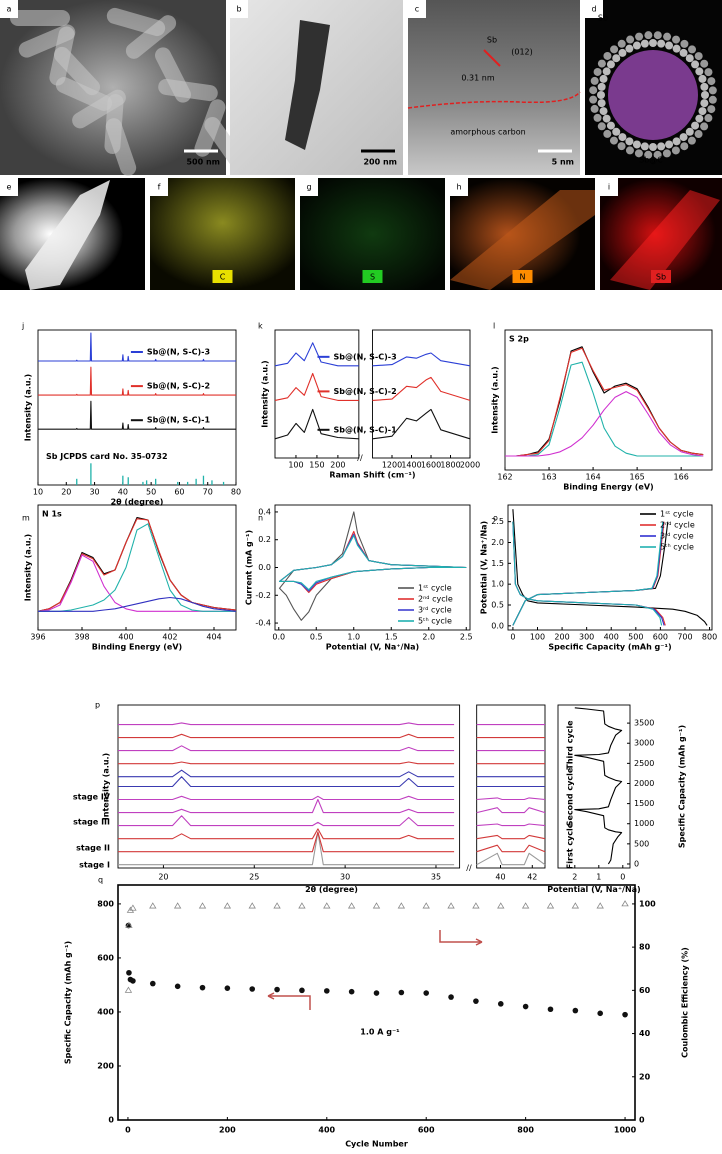 This screenshot has height=1154, width=722. What do you see at coordinates (458, 187) in the screenshot?
I see `panel-label: h` at bounding box center [458, 187].